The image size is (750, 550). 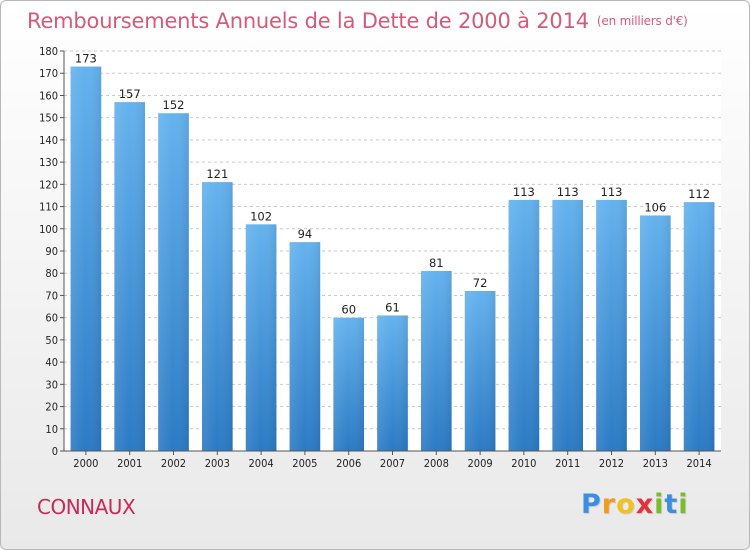 What do you see at coordinates (392, 463) in the screenshot?
I see `x-tick-label-2007: 2007` at bounding box center [392, 463].